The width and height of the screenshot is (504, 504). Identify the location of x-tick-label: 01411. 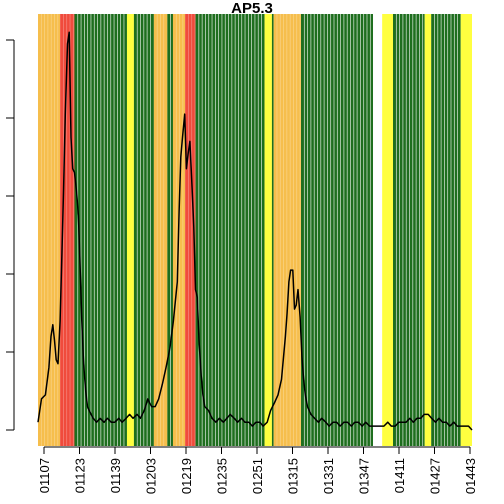
(399, 475).